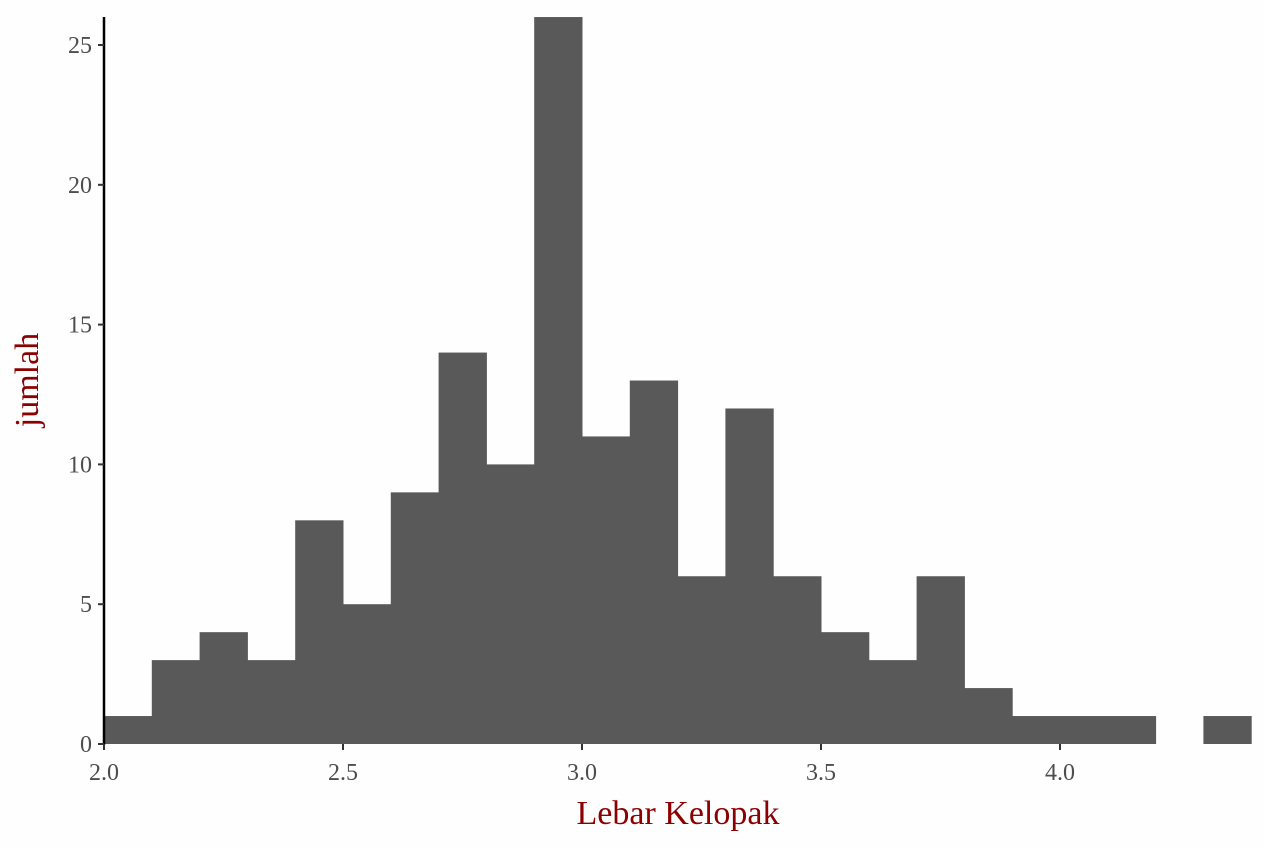 Image resolution: width=1264 pixels, height=848 pixels. What do you see at coordinates (27, 380) in the screenshot?
I see `y-axis-title: jumlah` at bounding box center [27, 380].